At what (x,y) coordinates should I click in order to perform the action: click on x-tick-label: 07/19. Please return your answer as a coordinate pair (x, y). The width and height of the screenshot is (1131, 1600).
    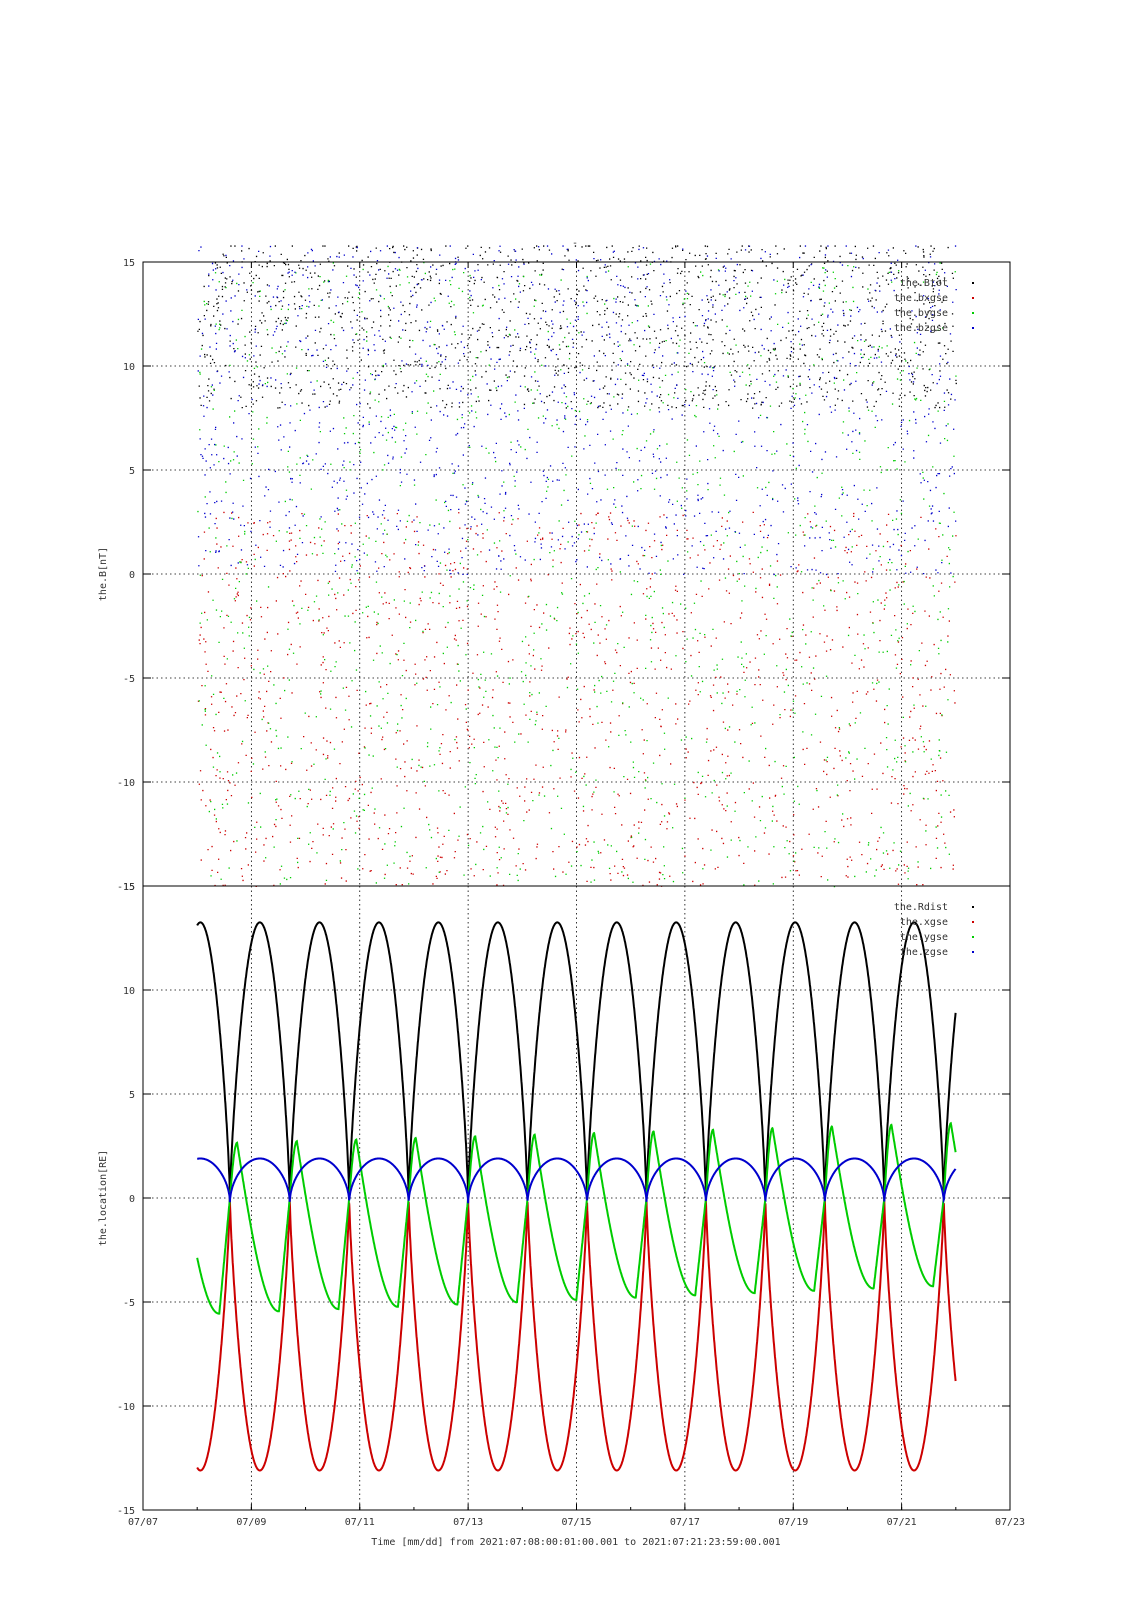
    Looking at the image, I should click on (793, 1522).